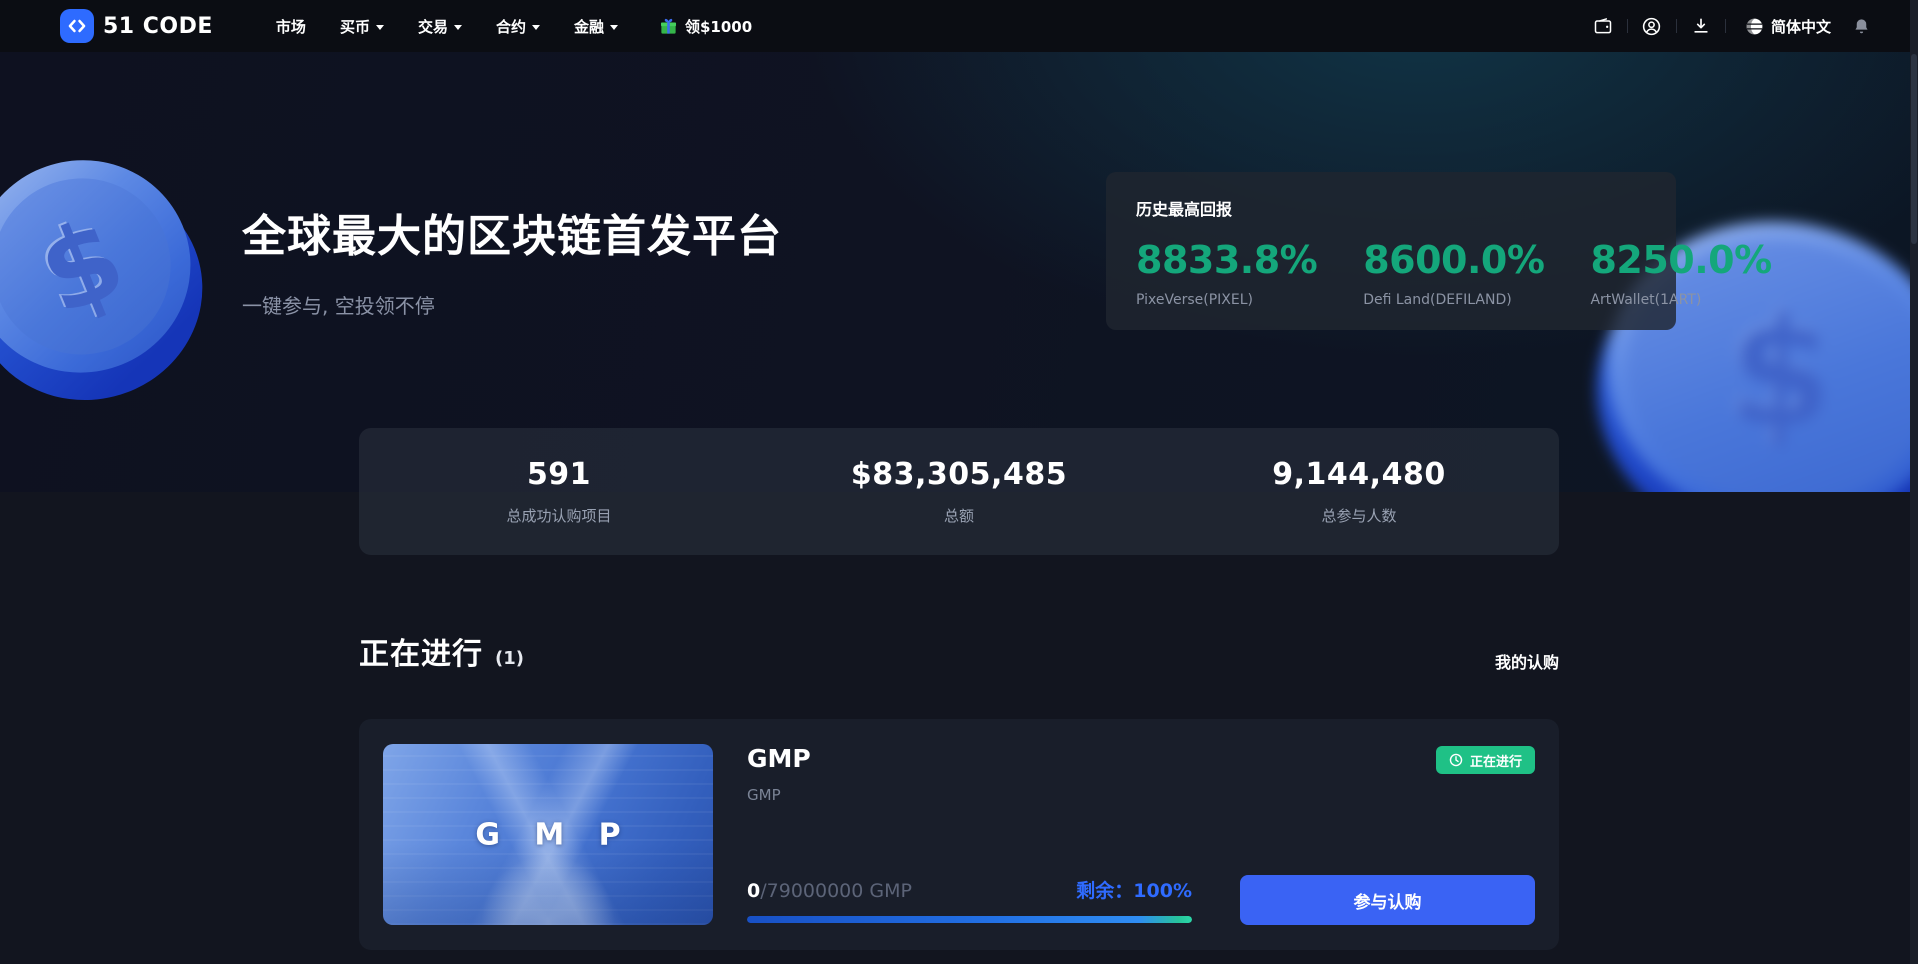 The image size is (1918, 964). I want to click on stat-value: 9,144,480, so click(1359, 474).